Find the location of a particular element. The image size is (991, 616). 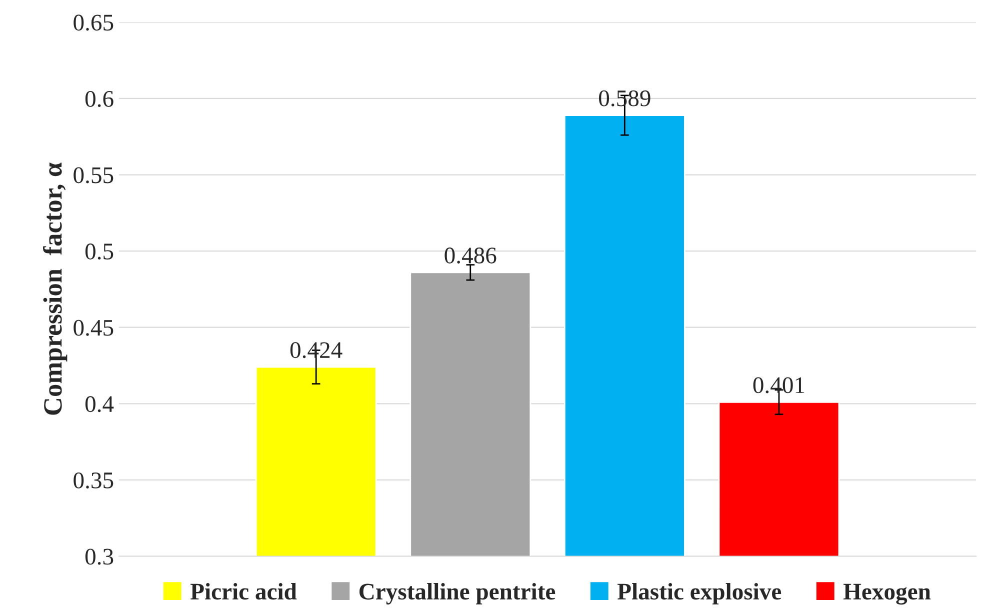

legend-label: Plastic explosive is located at coordinates (699, 593).